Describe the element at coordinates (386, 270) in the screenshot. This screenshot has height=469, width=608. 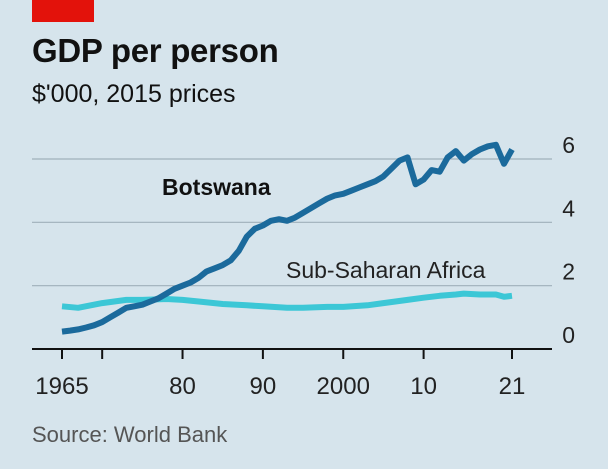
I see `series-label-sub-saharan-africa: Sub-Saharan Africa` at that location.